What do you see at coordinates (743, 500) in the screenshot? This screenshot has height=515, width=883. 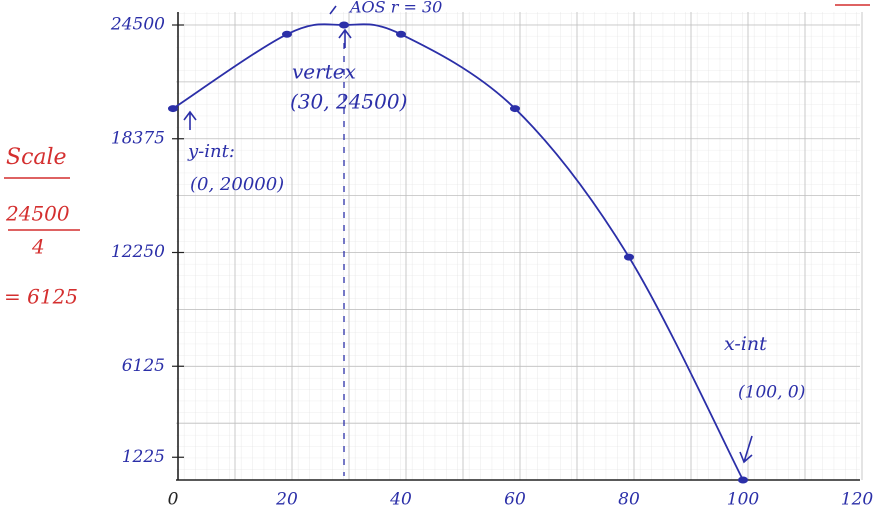 I see `x-tick-label: 100` at bounding box center [743, 500].